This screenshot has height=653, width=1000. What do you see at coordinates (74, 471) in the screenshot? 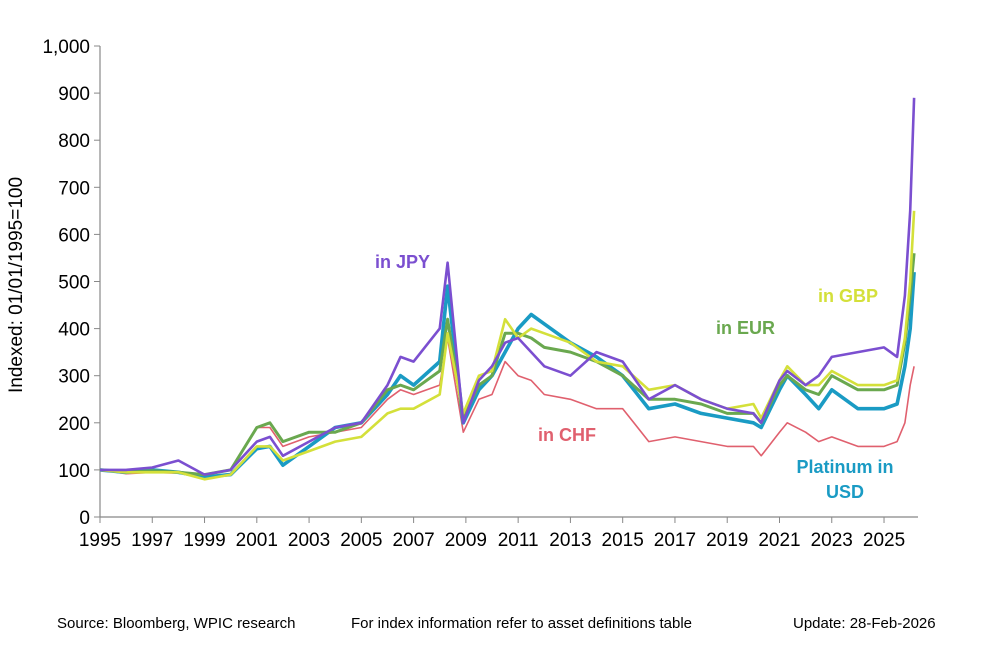
I see `y-tick-label: 100` at bounding box center [74, 471].